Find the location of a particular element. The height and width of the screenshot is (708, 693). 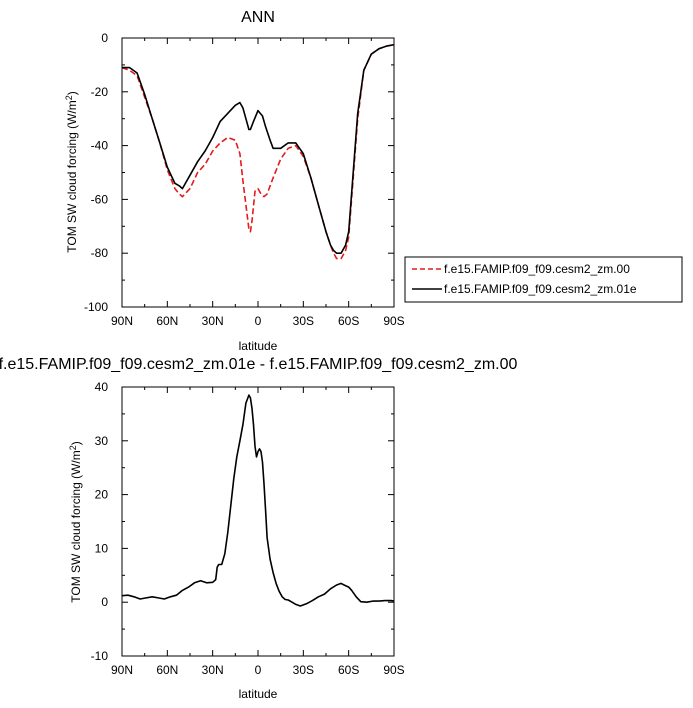

top-y-tick-label: -40 is located at coordinates (100, 146).